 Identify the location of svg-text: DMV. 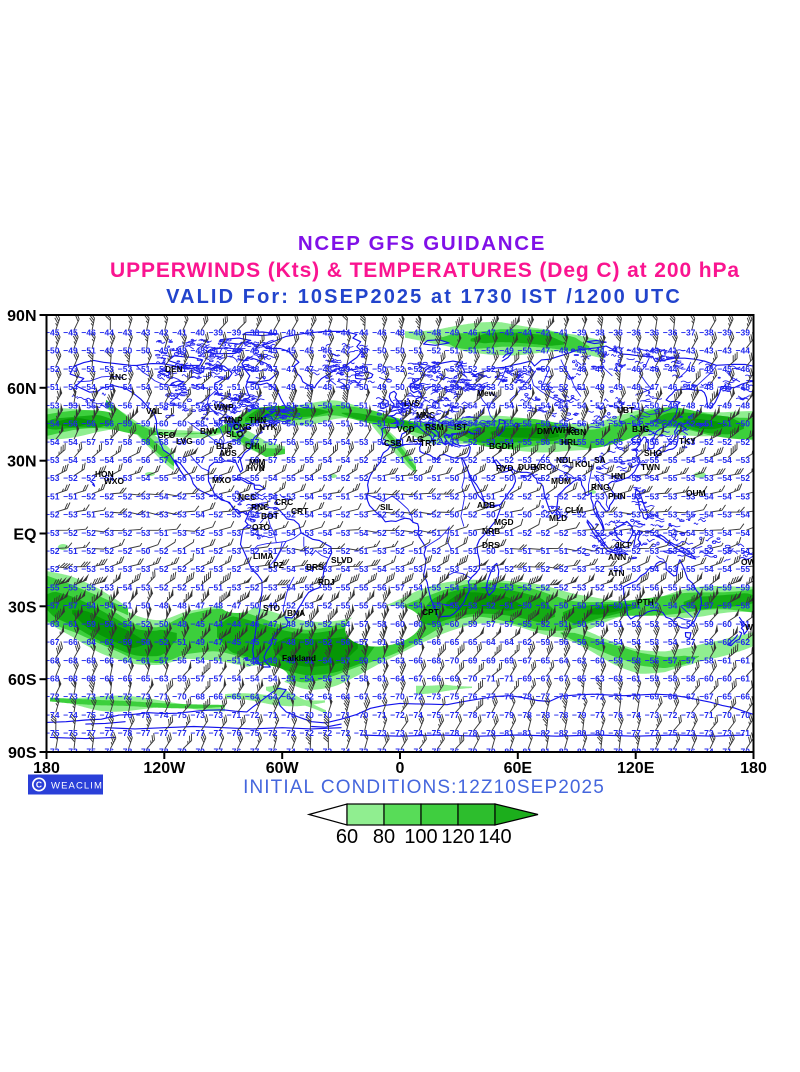
(546, 431).